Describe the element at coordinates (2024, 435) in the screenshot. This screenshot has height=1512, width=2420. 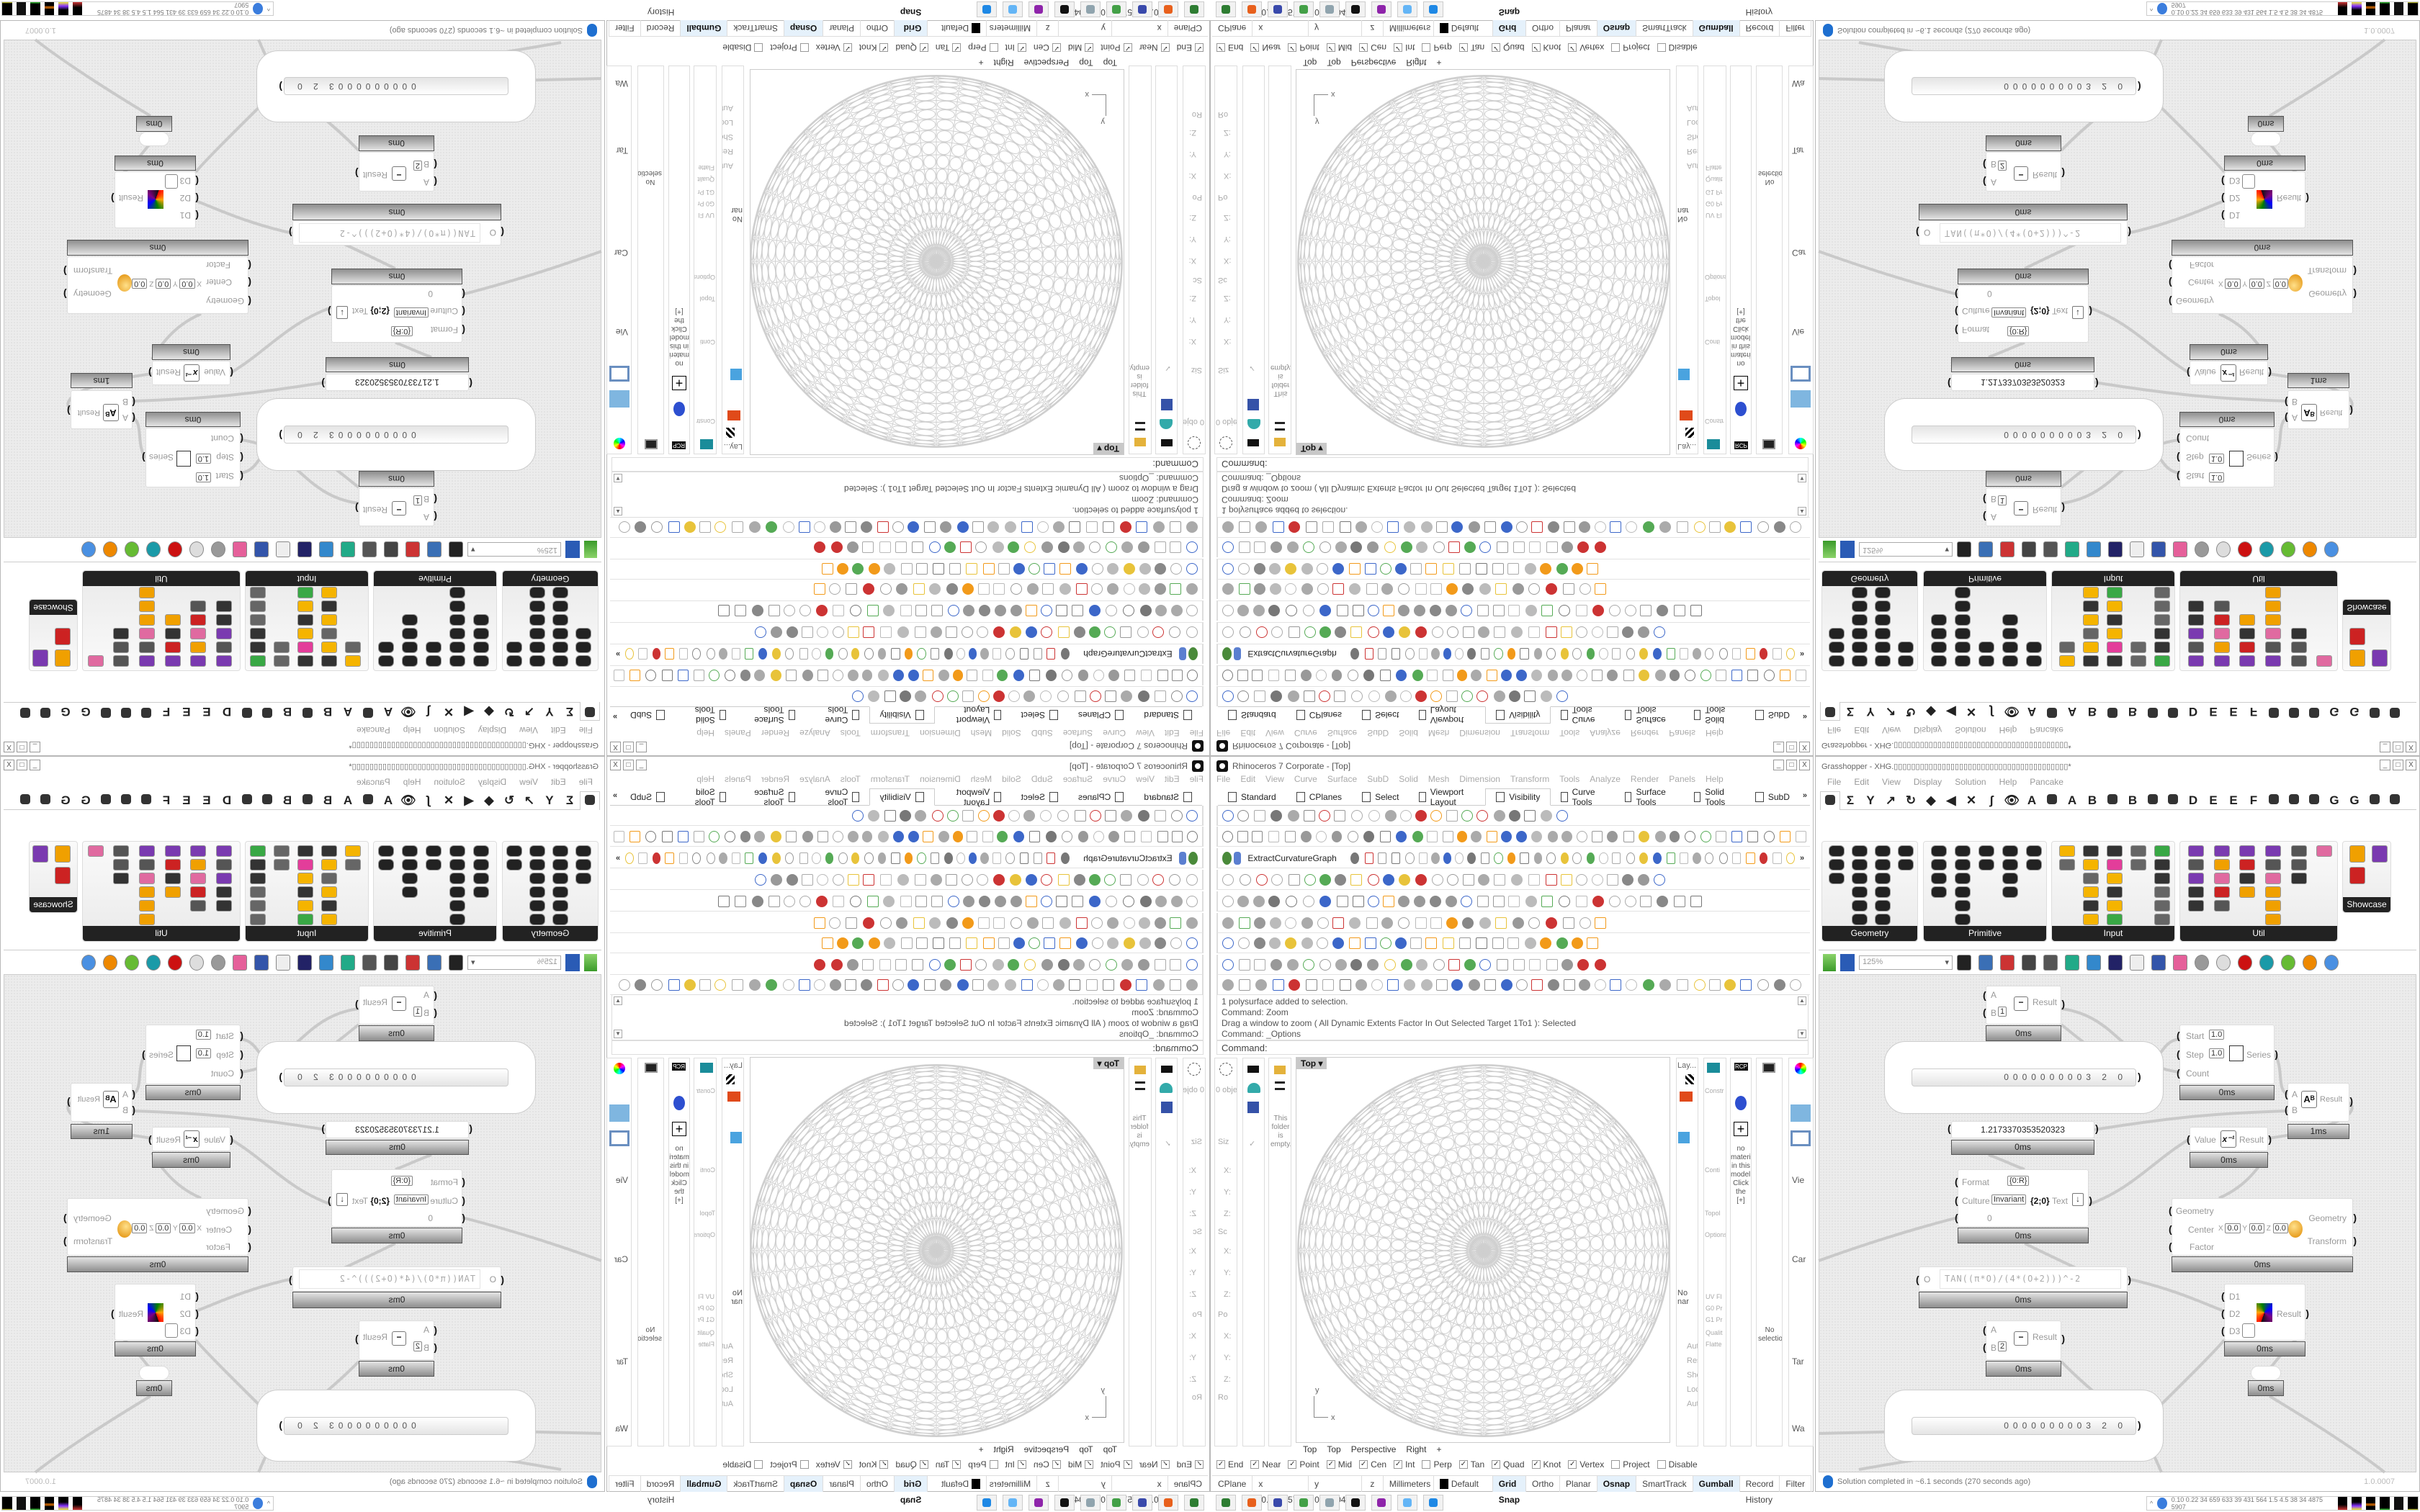
I see `number-slider-1: 0000000003 2 0` at that location.